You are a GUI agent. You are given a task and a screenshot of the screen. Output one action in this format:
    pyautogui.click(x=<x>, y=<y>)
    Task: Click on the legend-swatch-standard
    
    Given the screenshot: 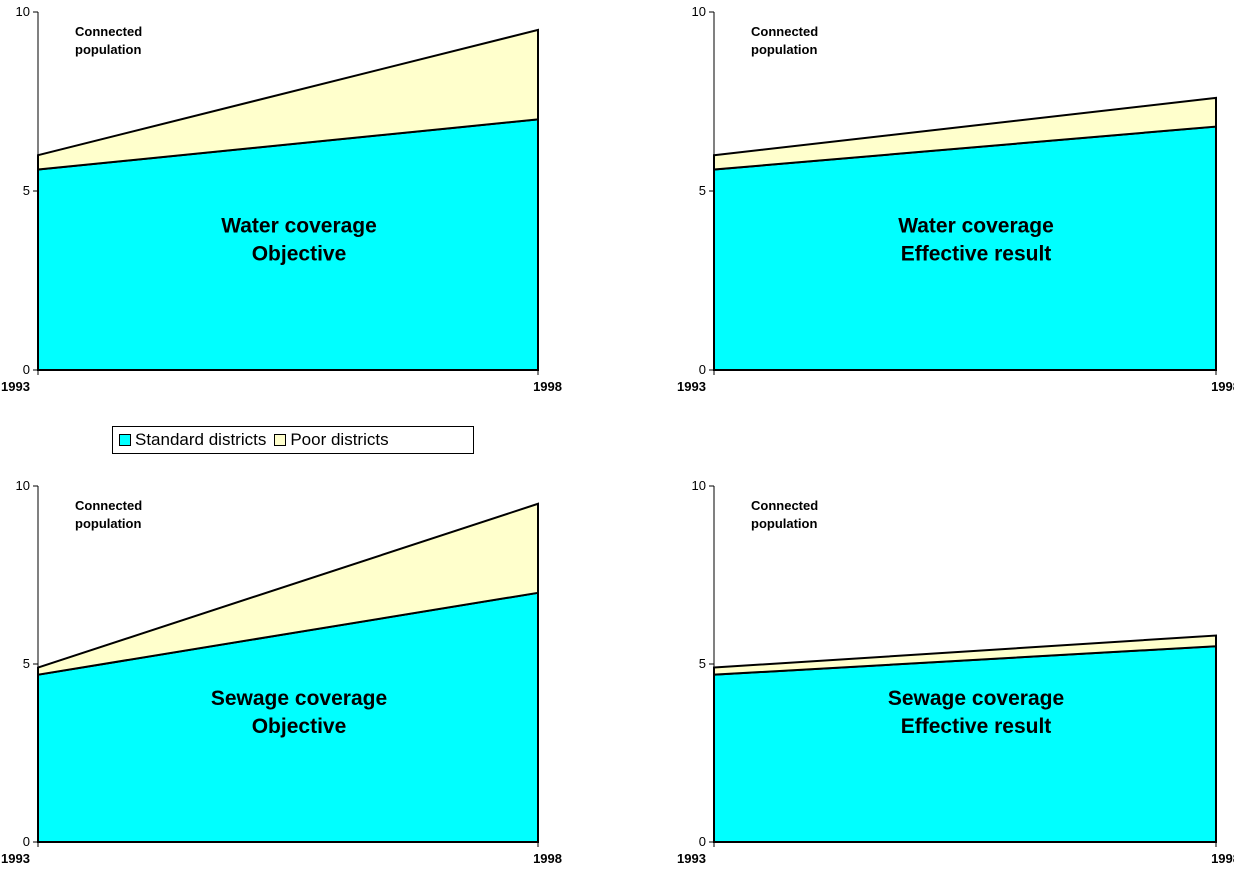 What is the action you would take?
    pyautogui.click(x=125, y=440)
    